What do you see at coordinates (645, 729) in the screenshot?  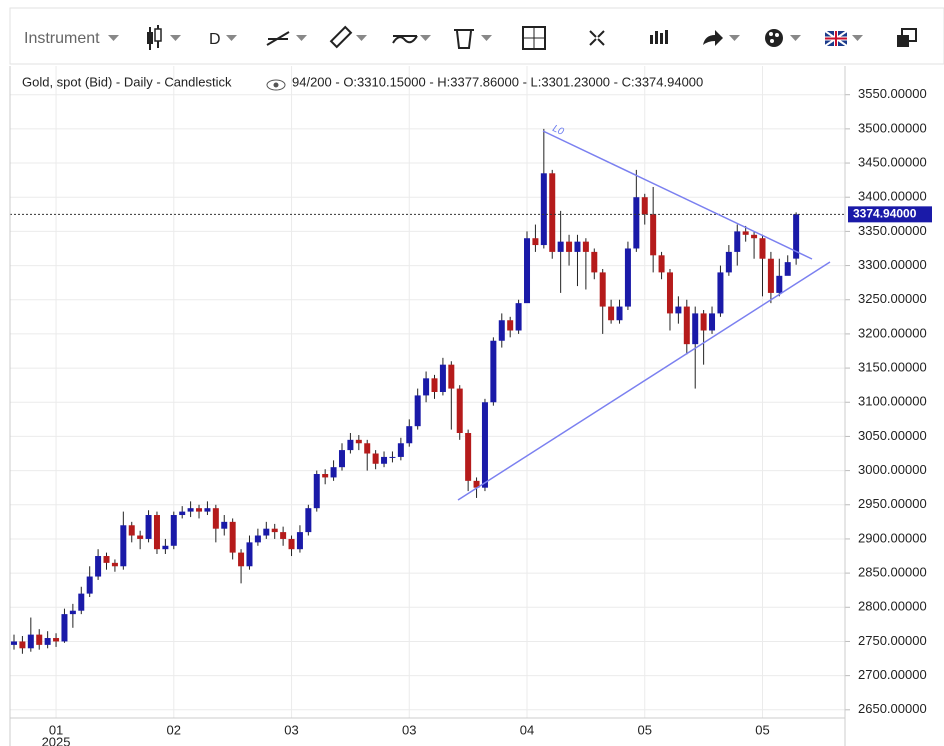 I see `x-tick-label: 05` at bounding box center [645, 729].